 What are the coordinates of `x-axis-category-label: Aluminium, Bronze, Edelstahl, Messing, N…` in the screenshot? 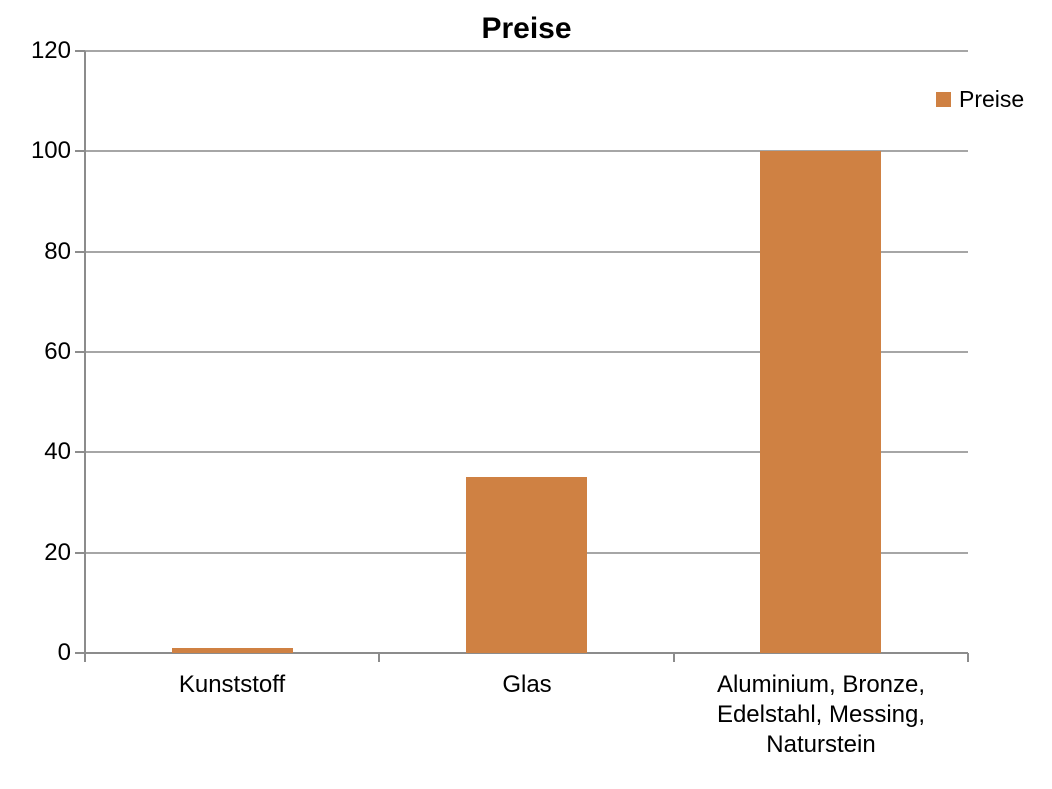 It's located at (821, 714).